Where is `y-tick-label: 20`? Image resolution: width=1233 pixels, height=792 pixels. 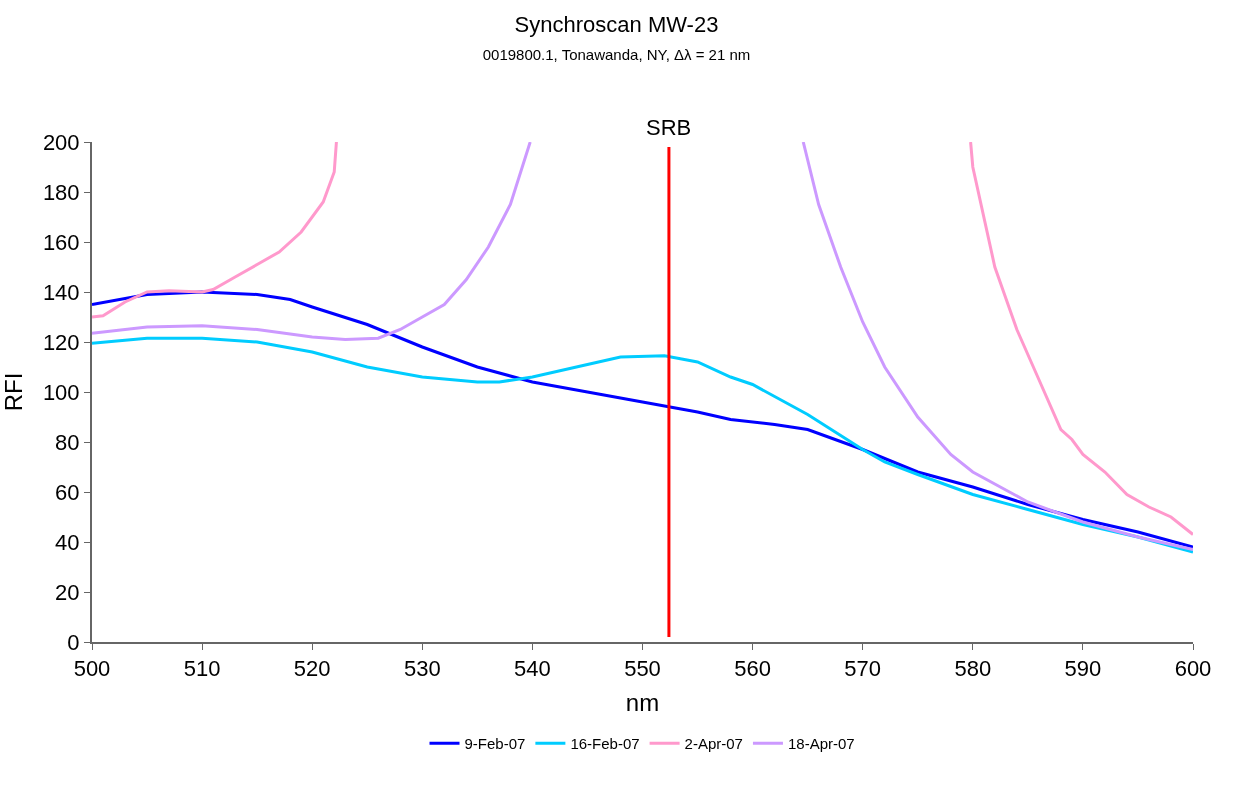
y-tick-label: 20 is located at coordinates (67, 592).